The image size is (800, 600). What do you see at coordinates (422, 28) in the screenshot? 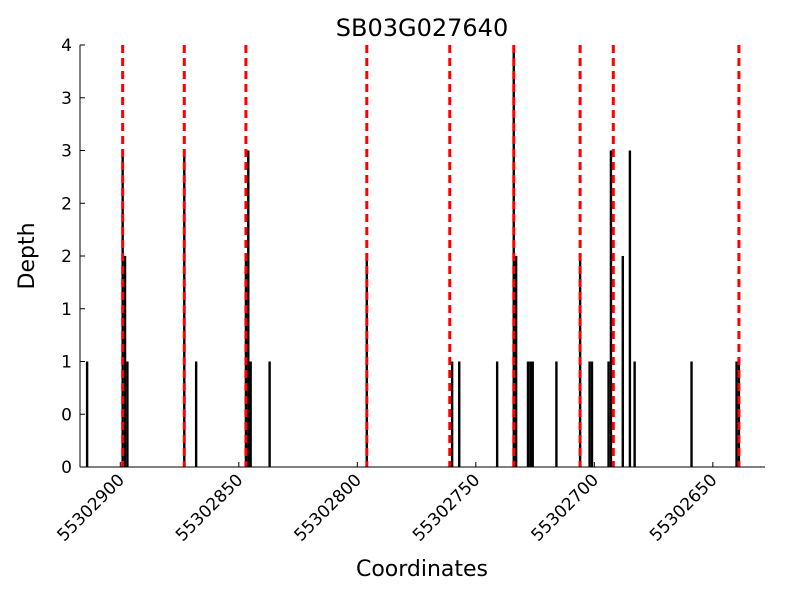
I see `chart-title: SB03G027640` at bounding box center [422, 28].